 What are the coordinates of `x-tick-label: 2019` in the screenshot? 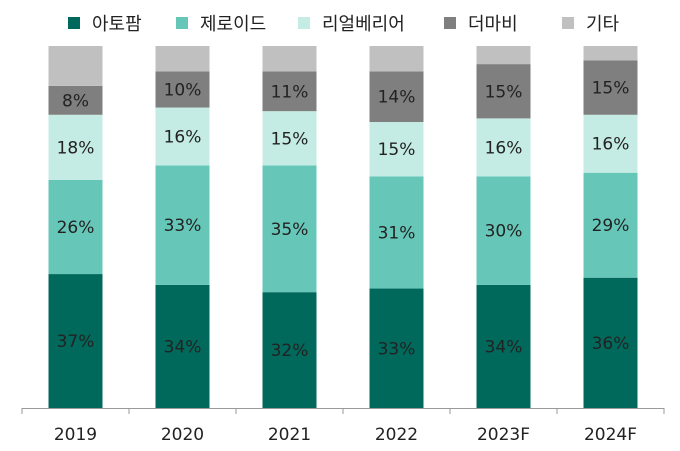 It's located at (75, 435).